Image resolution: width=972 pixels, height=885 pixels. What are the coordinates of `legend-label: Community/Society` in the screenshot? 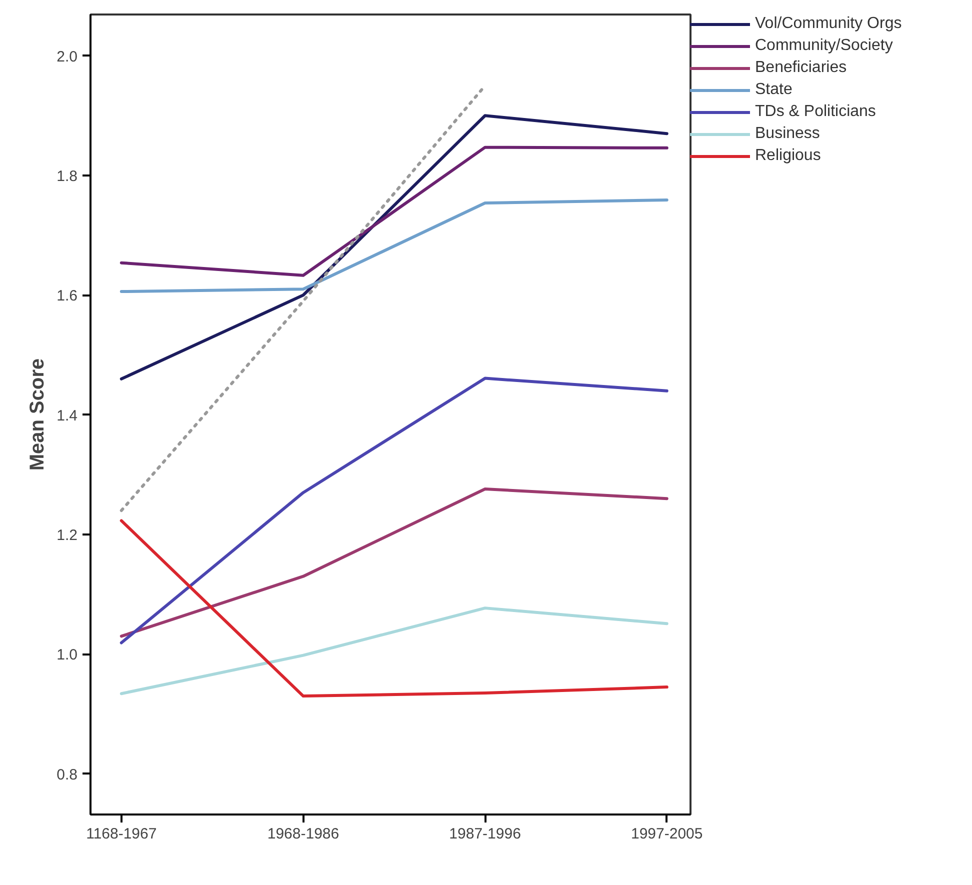 It's located at (824, 46).